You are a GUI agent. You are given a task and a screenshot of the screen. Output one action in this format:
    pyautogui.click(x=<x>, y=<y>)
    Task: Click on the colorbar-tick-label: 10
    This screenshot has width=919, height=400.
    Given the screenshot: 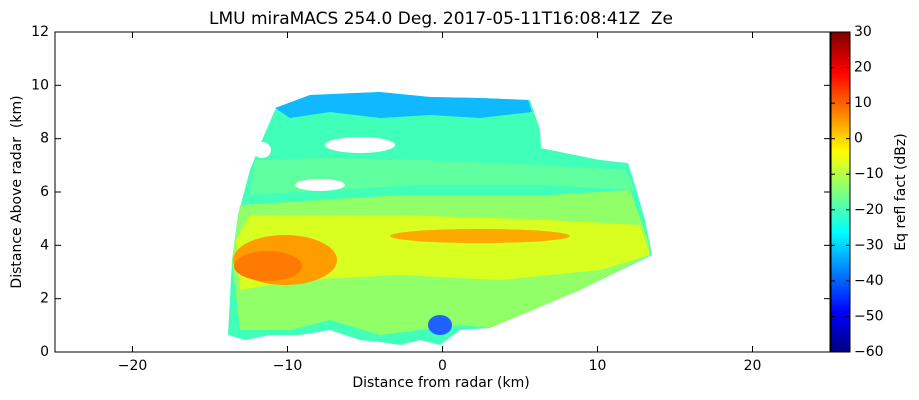 What is the action you would take?
    pyautogui.click(x=863, y=103)
    